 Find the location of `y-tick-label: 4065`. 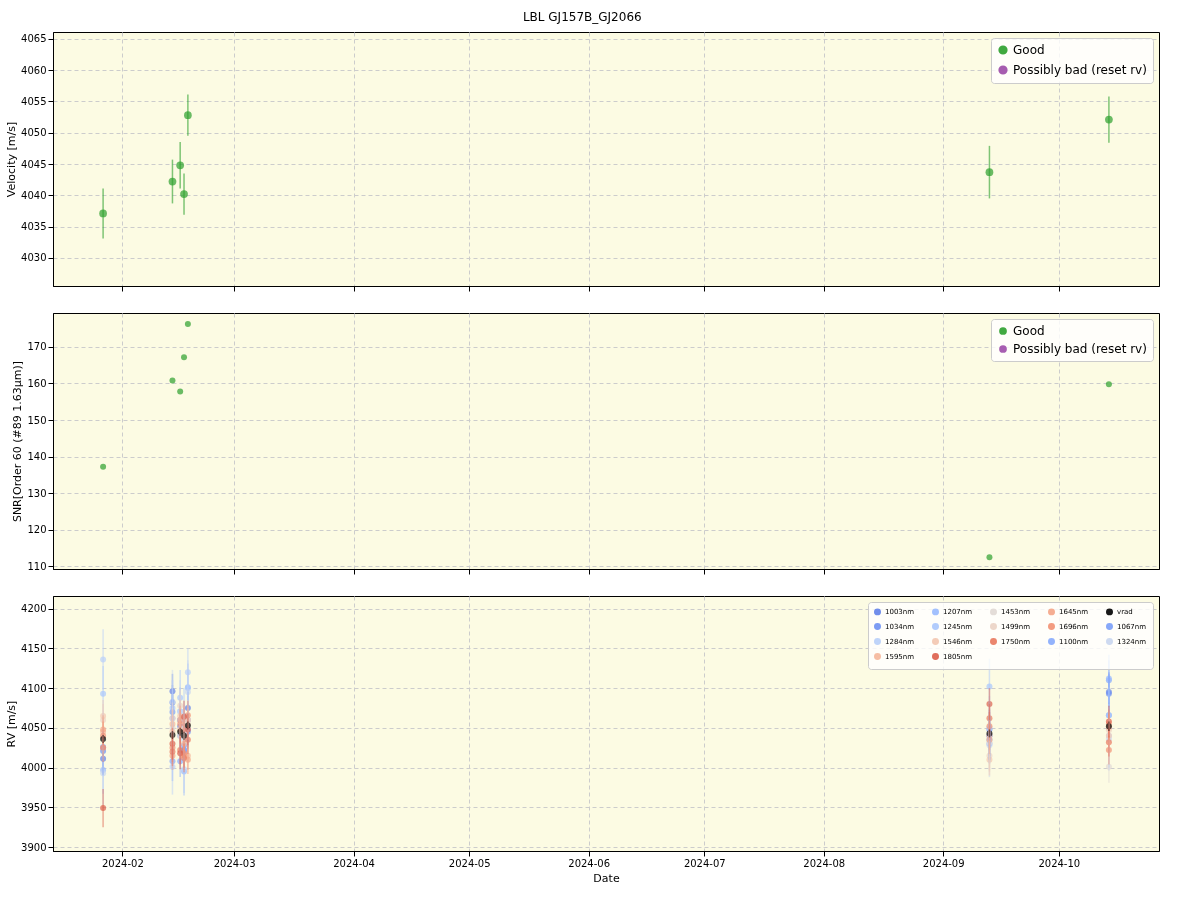

y-tick-label: 4065 is located at coordinates (34, 39).